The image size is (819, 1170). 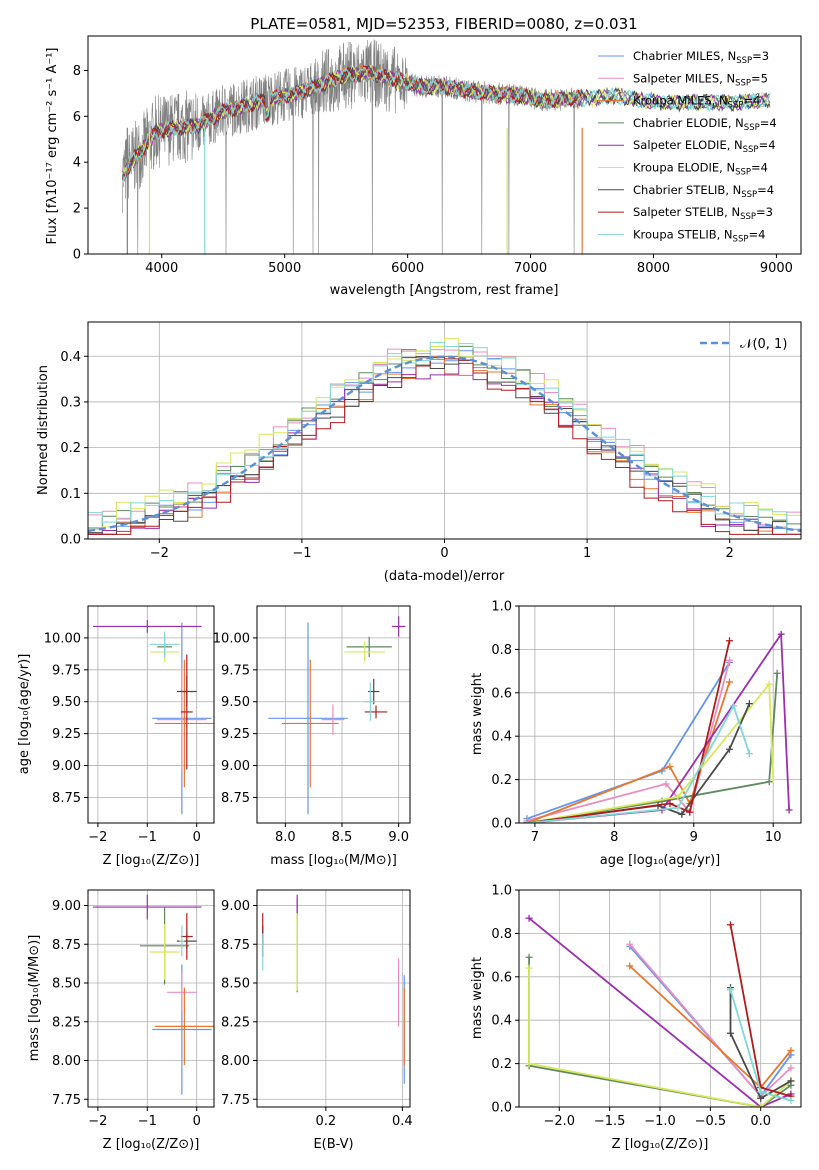 What do you see at coordinates (501, 650) in the screenshot?
I see `y-tick-label: 0.8` at bounding box center [501, 650].